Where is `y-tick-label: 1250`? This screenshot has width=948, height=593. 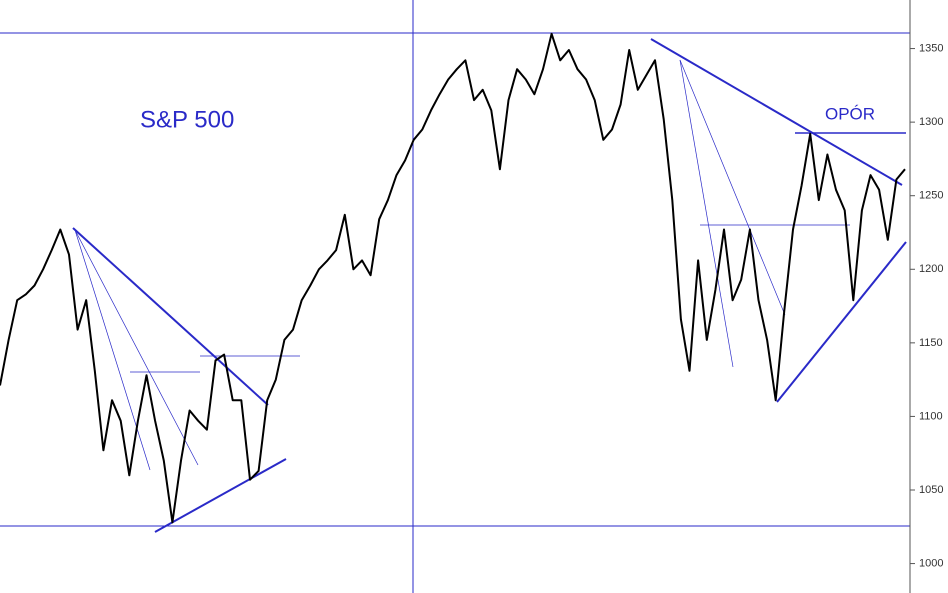 y-tick-label: 1250 is located at coordinates (931, 196).